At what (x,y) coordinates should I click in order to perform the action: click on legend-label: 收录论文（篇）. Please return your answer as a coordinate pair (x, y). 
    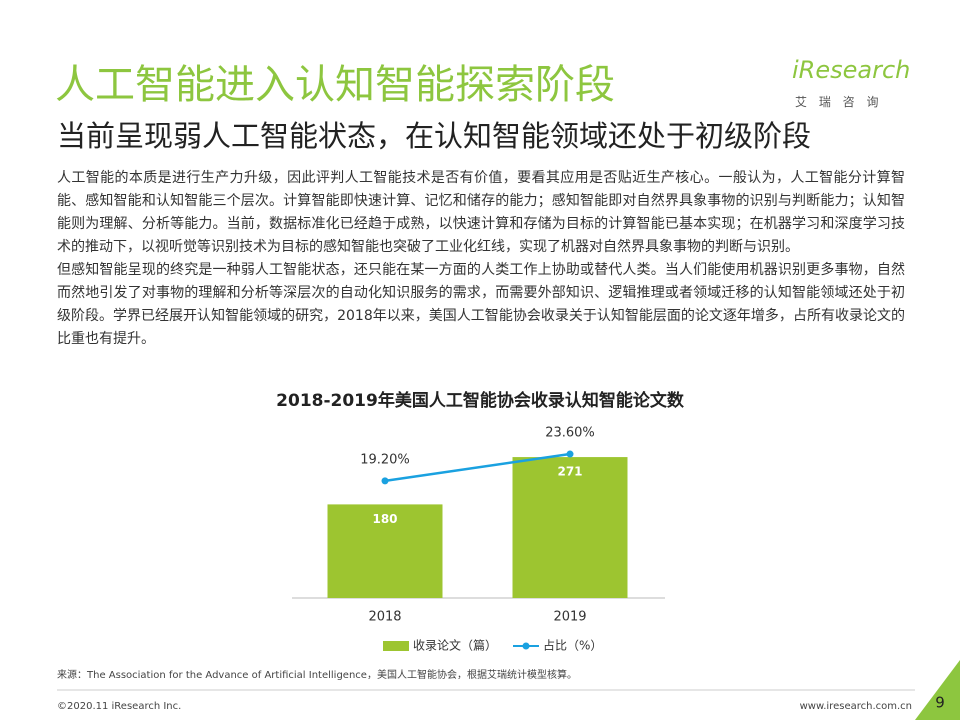
    Looking at the image, I should click on (455, 645).